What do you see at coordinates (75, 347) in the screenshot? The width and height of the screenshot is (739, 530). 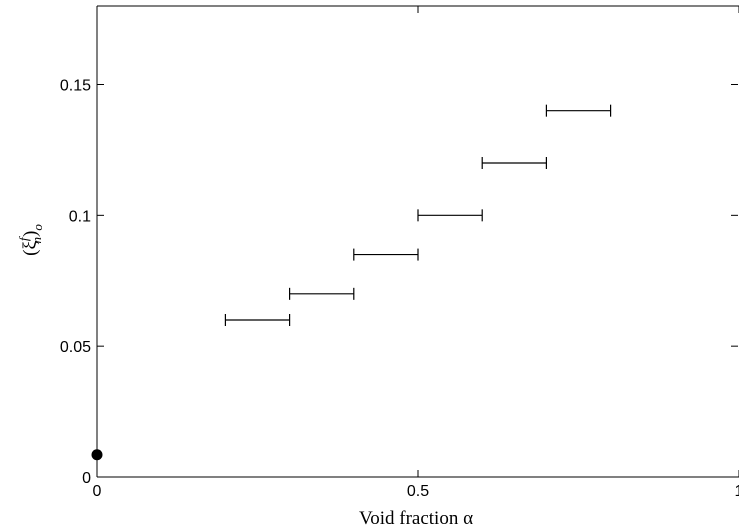 I see `y-tick-label: 0.05` at bounding box center [75, 347].